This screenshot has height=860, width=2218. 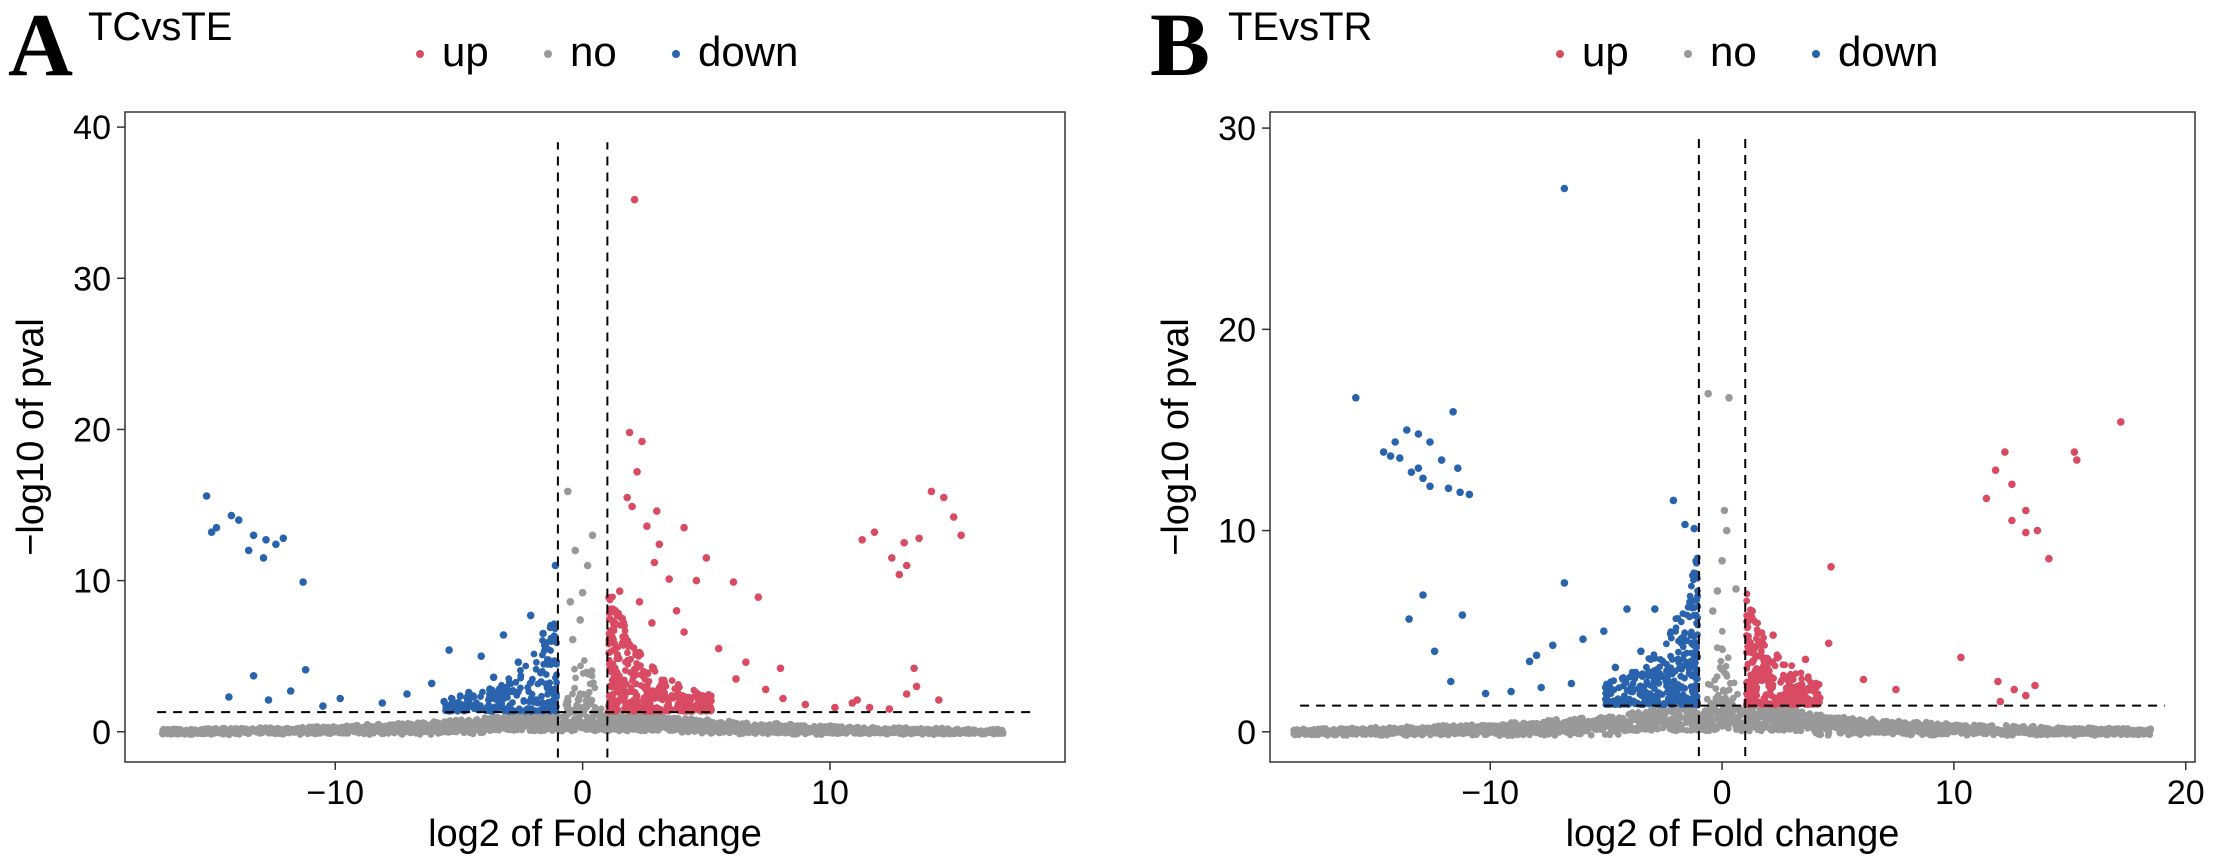 What do you see at coordinates (1688, 54) in the screenshot?
I see `panel-b-legend-no-marker` at bounding box center [1688, 54].